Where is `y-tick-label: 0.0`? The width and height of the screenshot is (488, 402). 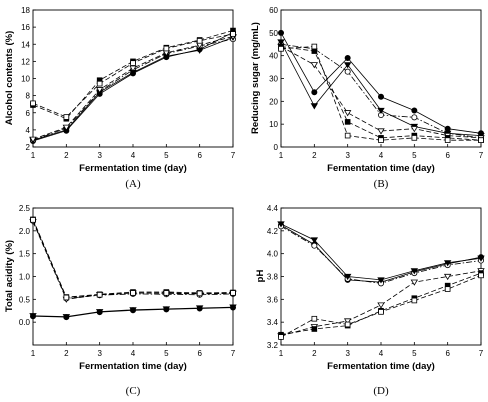
y-tick-label: 0.0 is located at coordinates (25, 322).